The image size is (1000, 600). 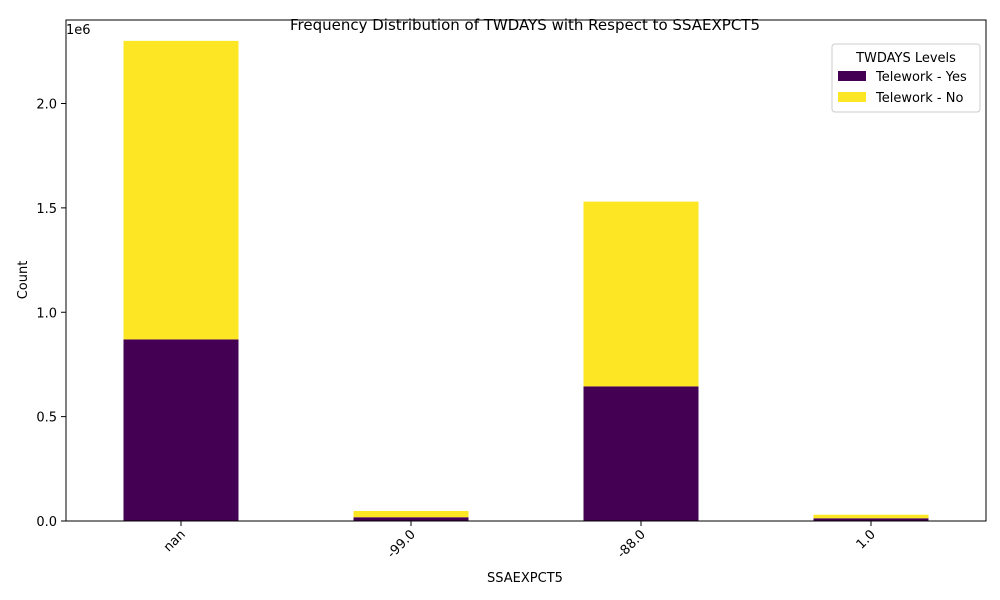 What do you see at coordinates (866, 539) in the screenshot?
I see `x-tick-label: 1.0` at bounding box center [866, 539].